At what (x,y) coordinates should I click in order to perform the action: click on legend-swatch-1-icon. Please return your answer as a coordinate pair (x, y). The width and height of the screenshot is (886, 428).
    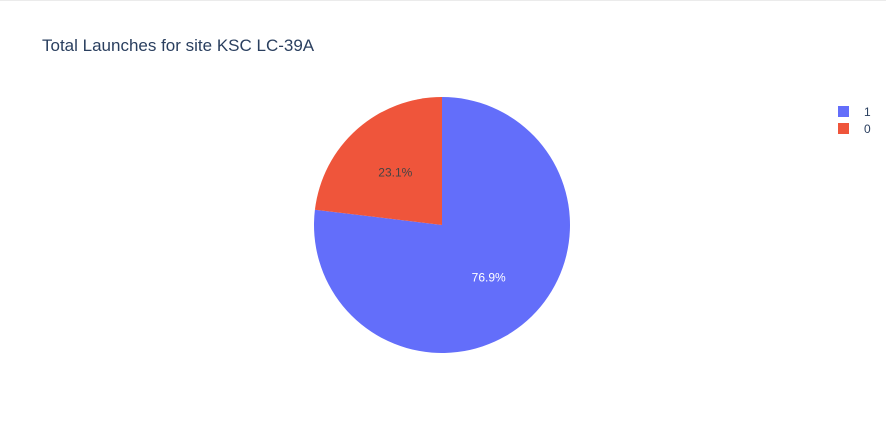
    Looking at the image, I should click on (843, 111).